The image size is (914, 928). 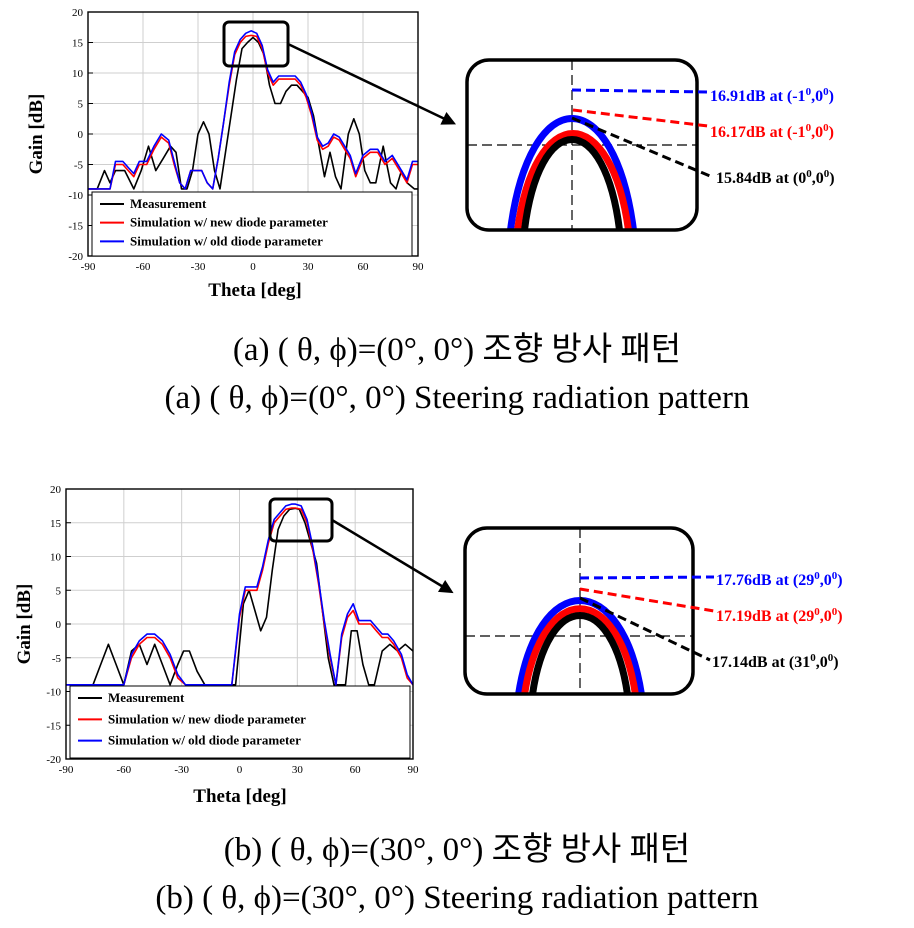 What do you see at coordinates (56, 490) in the screenshot?
I see `y-tick-label: 20` at bounding box center [56, 490].